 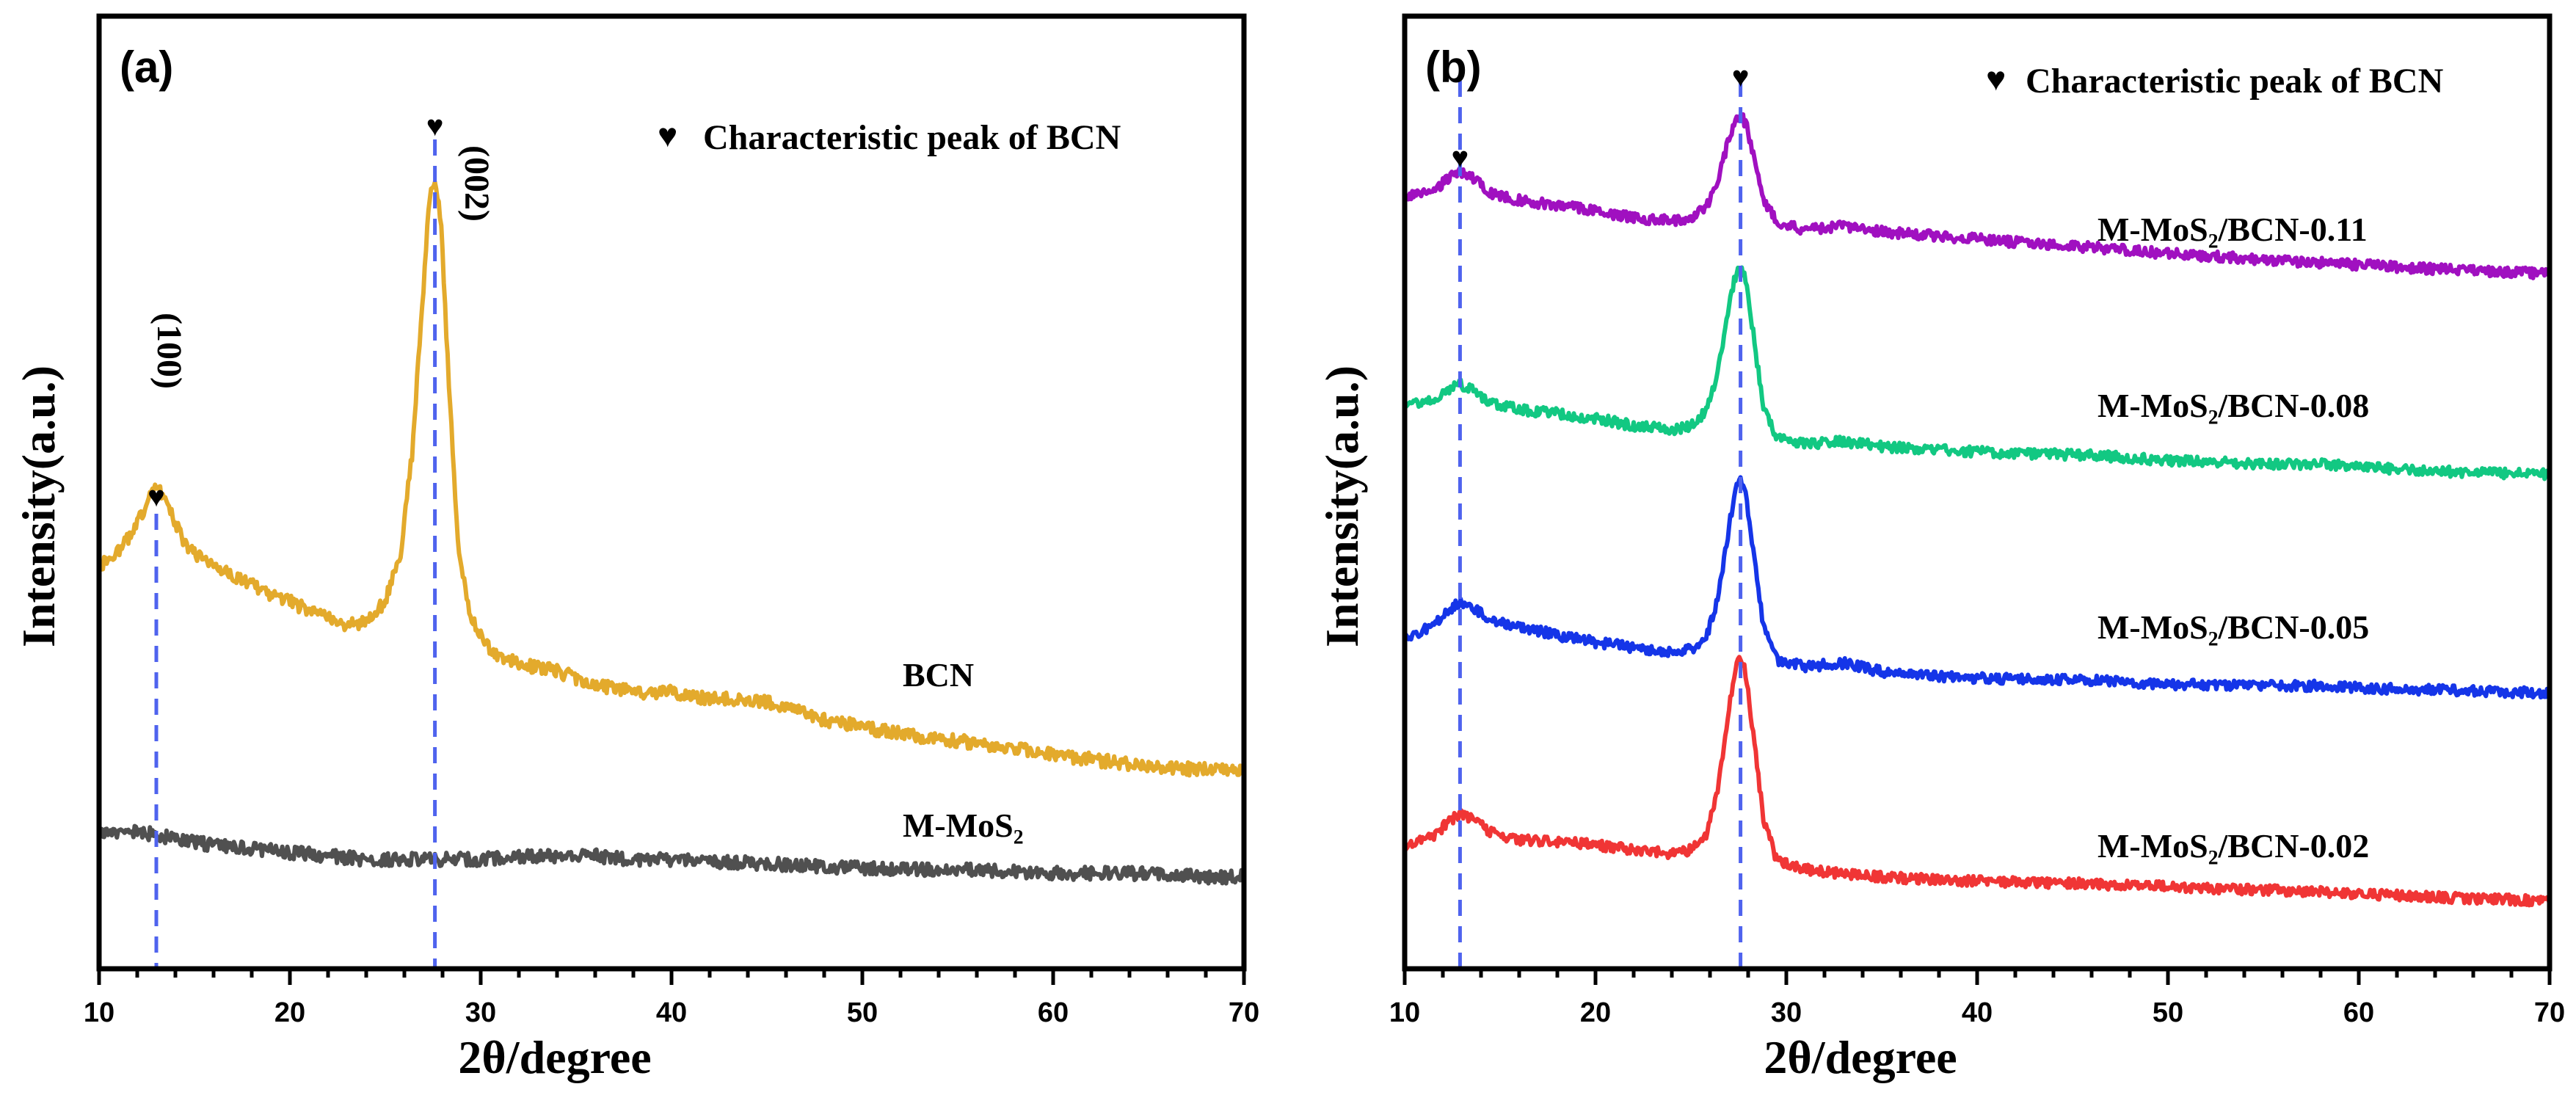 I want to click on panel-b-series-label-011: M-MoS₂/BCN-0.11, so click(x=2232, y=229).